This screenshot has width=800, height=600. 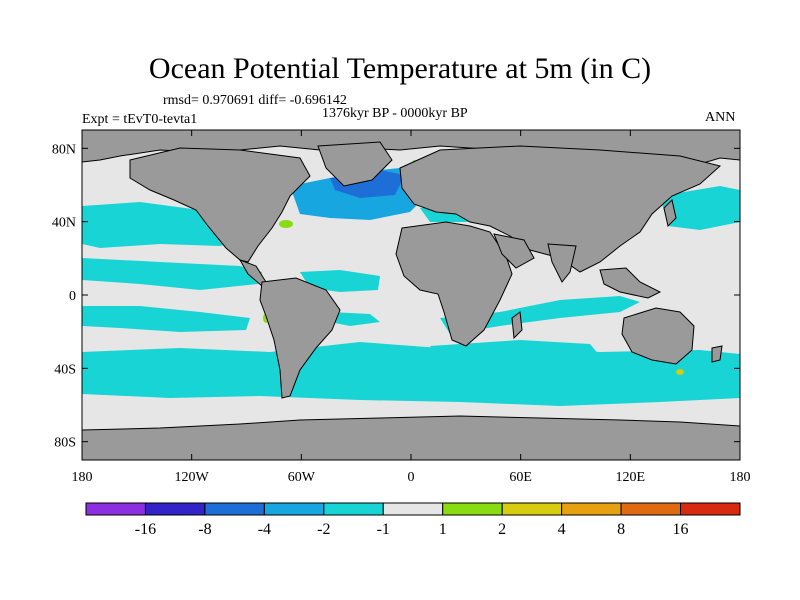 What do you see at coordinates (64, 223) in the screenshot?
I see `y-tick-label: 40N` at bounding box center [64, 223].